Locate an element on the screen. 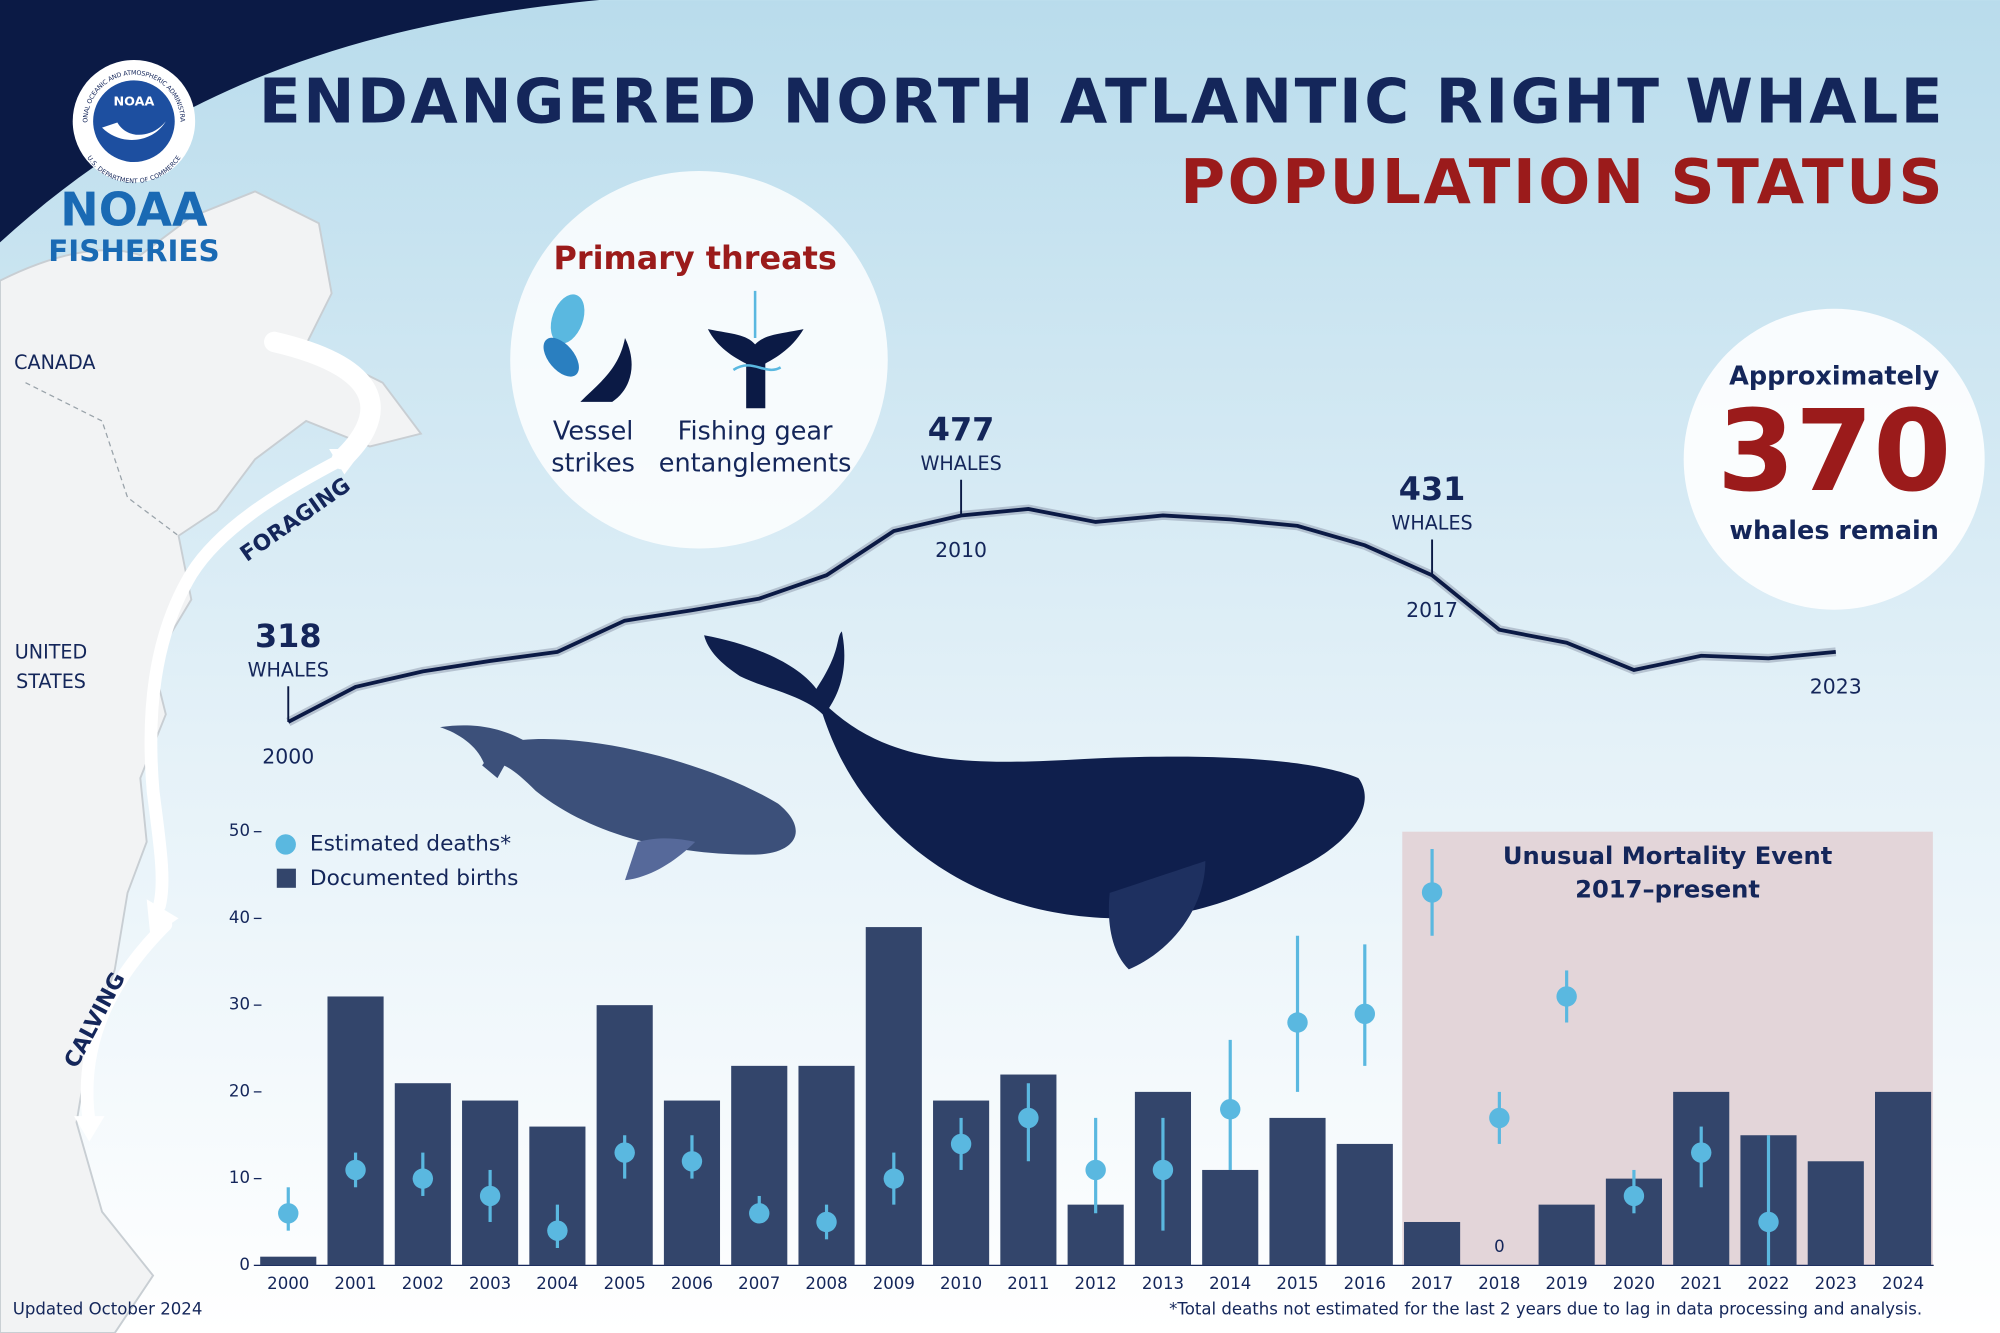 The image size is (2000, 1333). threats-circle is located at coordinates (699, 359).